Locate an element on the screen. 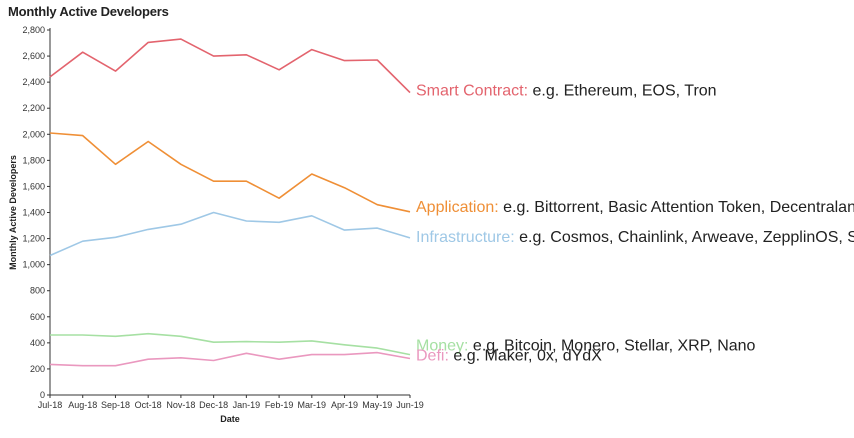 This screenshot has height=438, width=854. x-tick-label: Mar-19 is located at coordinates (312, 405).